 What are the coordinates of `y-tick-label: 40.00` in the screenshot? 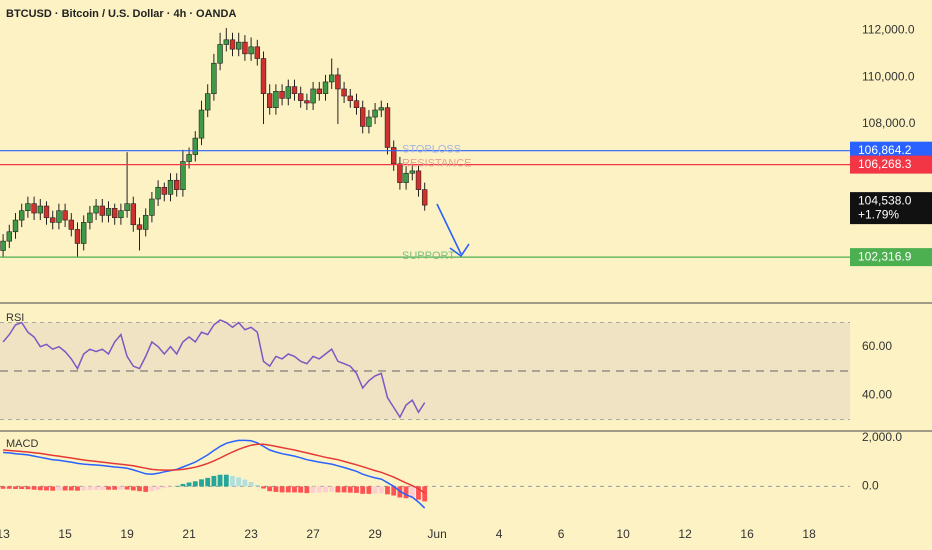 It's located at (877, 394).